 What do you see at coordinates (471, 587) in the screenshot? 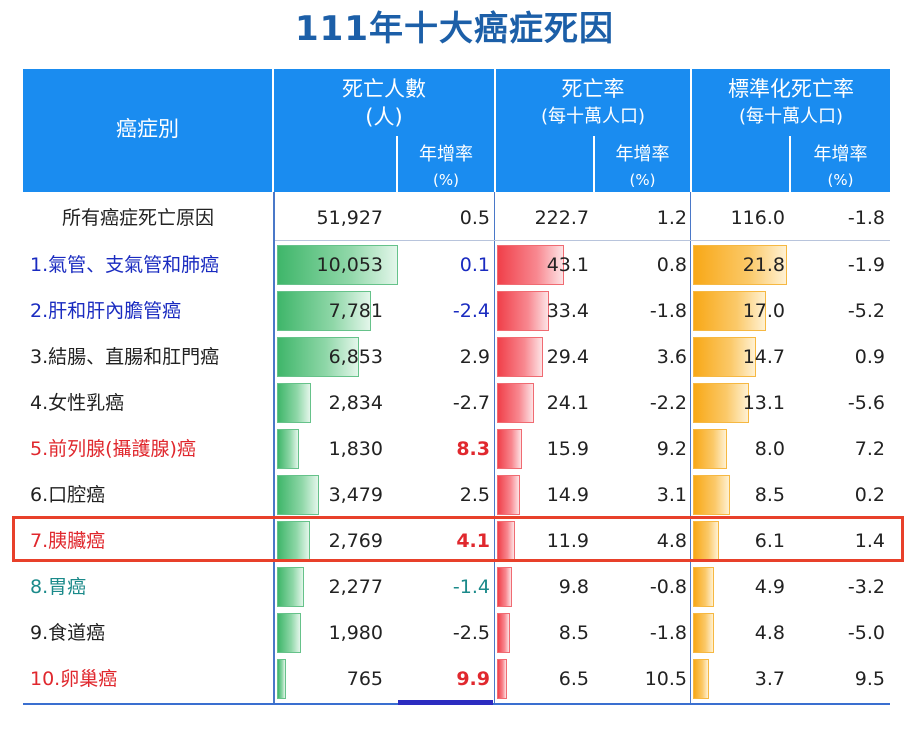
I see `deaths-growth-value: -1.4` at bounding box center [471, 587].